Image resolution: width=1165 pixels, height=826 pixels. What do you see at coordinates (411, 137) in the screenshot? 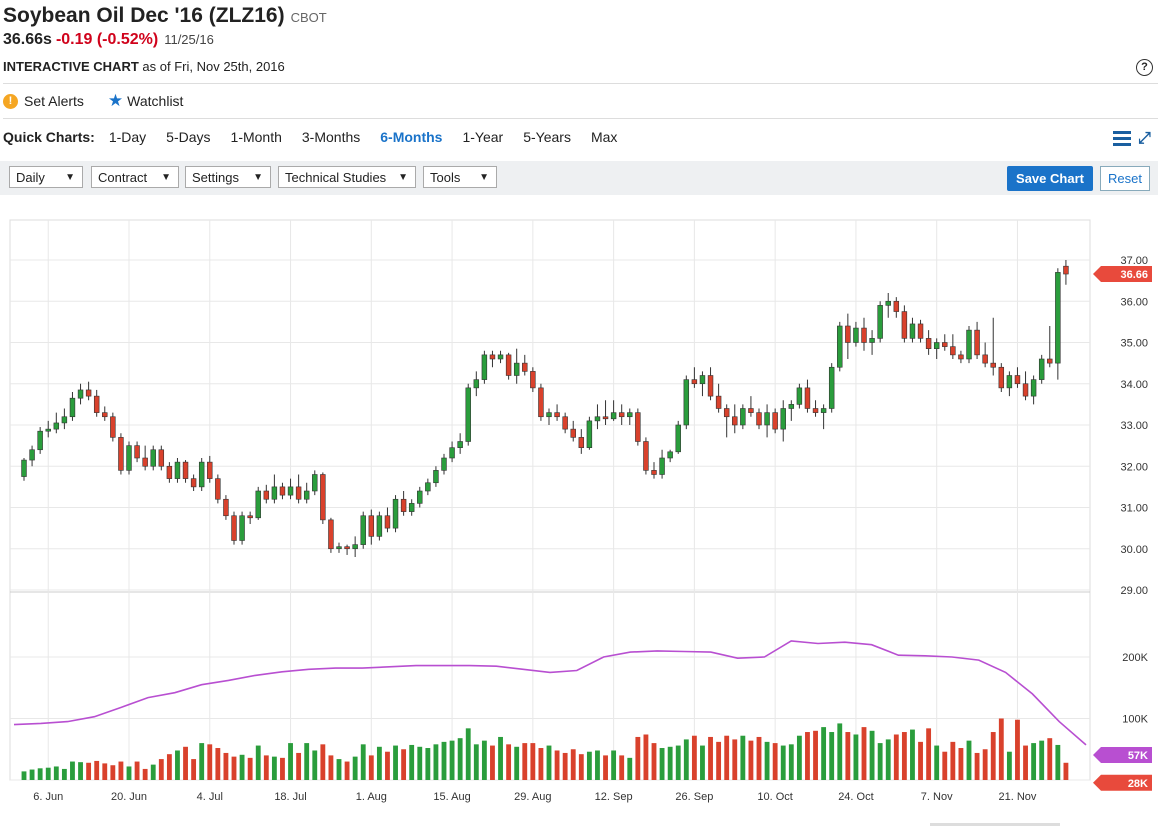
I see `quick-chart-6-months: 6-Months` at bounding box center [411, 137].